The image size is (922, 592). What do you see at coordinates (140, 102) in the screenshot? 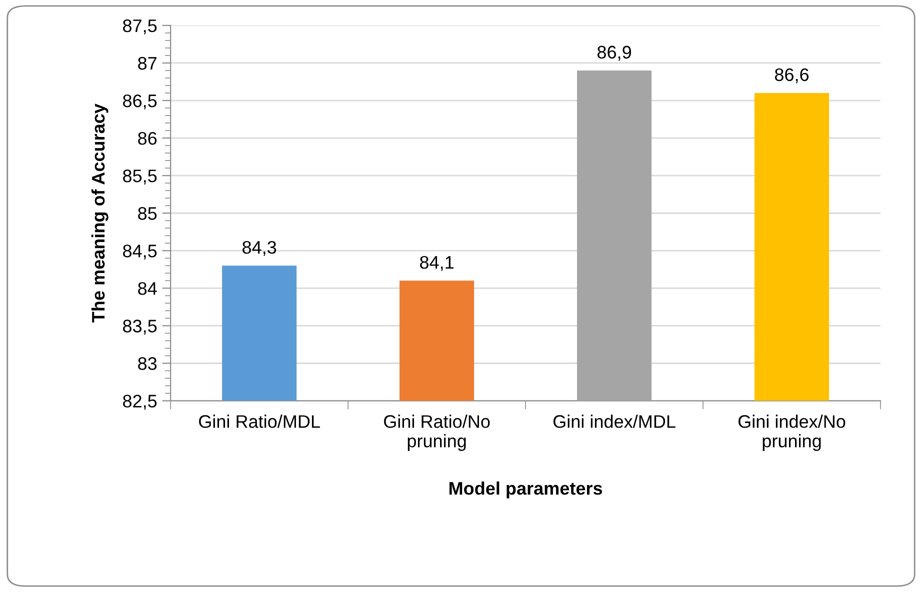
I see `y-tick-label: 86,5` at bounding box center [140, 102].